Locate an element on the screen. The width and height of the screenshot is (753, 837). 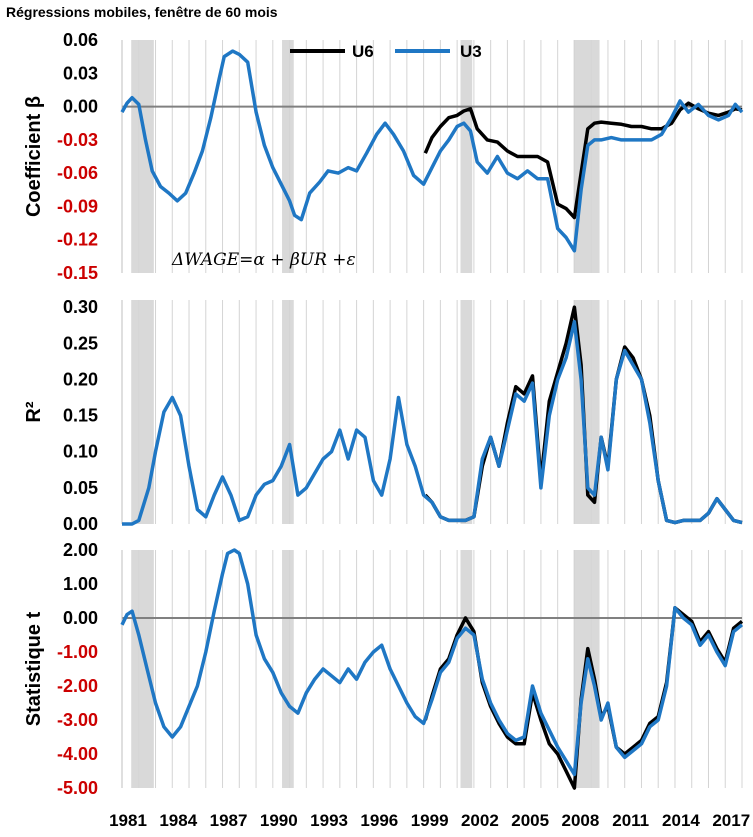
y-tick-label: 0.05 is located at coordinates (80, 488).